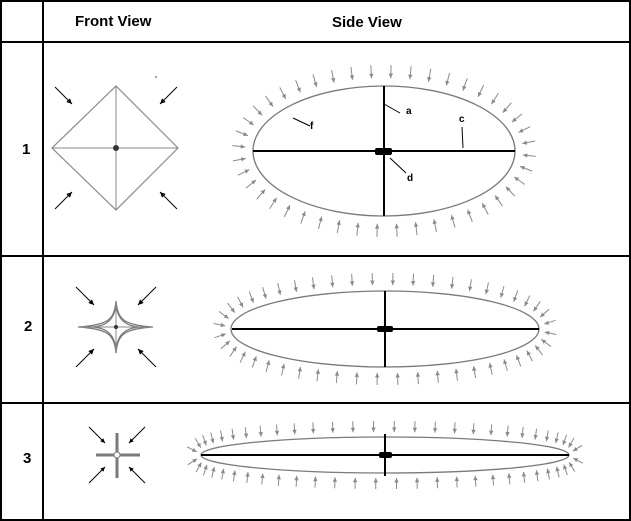 The width and height of the screenshot is (631, 521). Describe the element at coordinates (392, 108) in the screenshot. I see `leader-a` at that location.